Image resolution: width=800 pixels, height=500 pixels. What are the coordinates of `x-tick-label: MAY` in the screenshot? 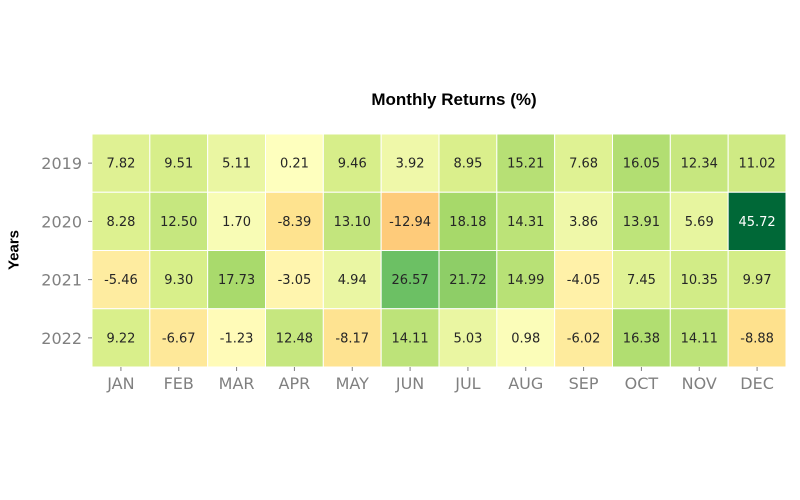 It's located at (353, 383).